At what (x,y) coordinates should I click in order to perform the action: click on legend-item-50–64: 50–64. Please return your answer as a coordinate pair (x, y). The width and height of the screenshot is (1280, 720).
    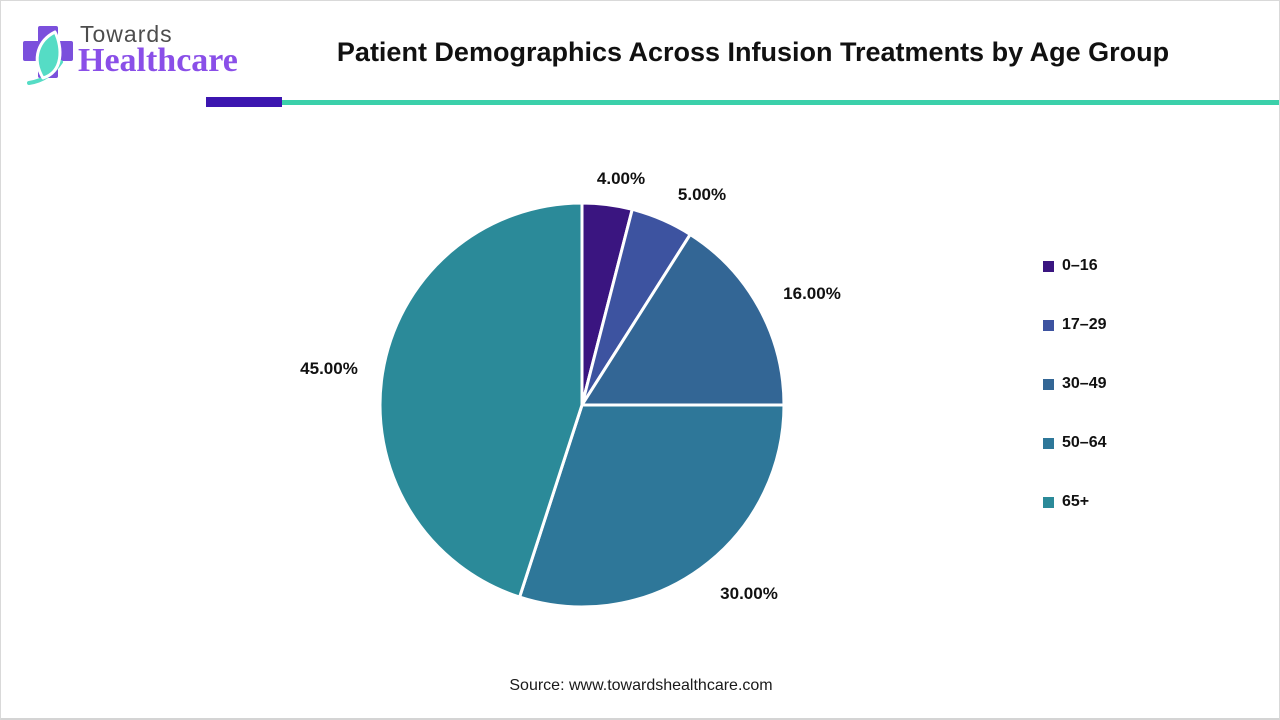
    Looking at the image, I should click on (1075, 443).